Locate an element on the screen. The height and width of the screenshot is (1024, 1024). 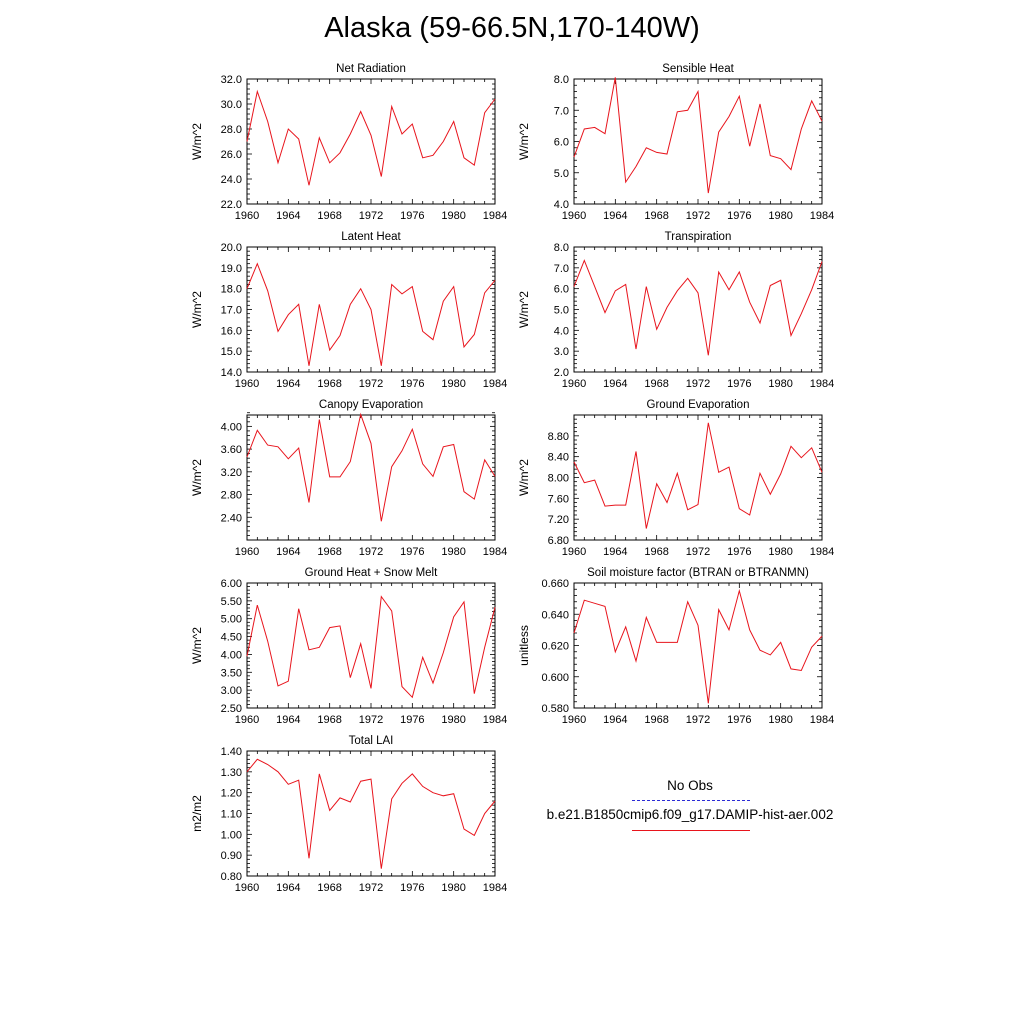
y-tick-label: 2.40 is located at coordinates (231, 518).